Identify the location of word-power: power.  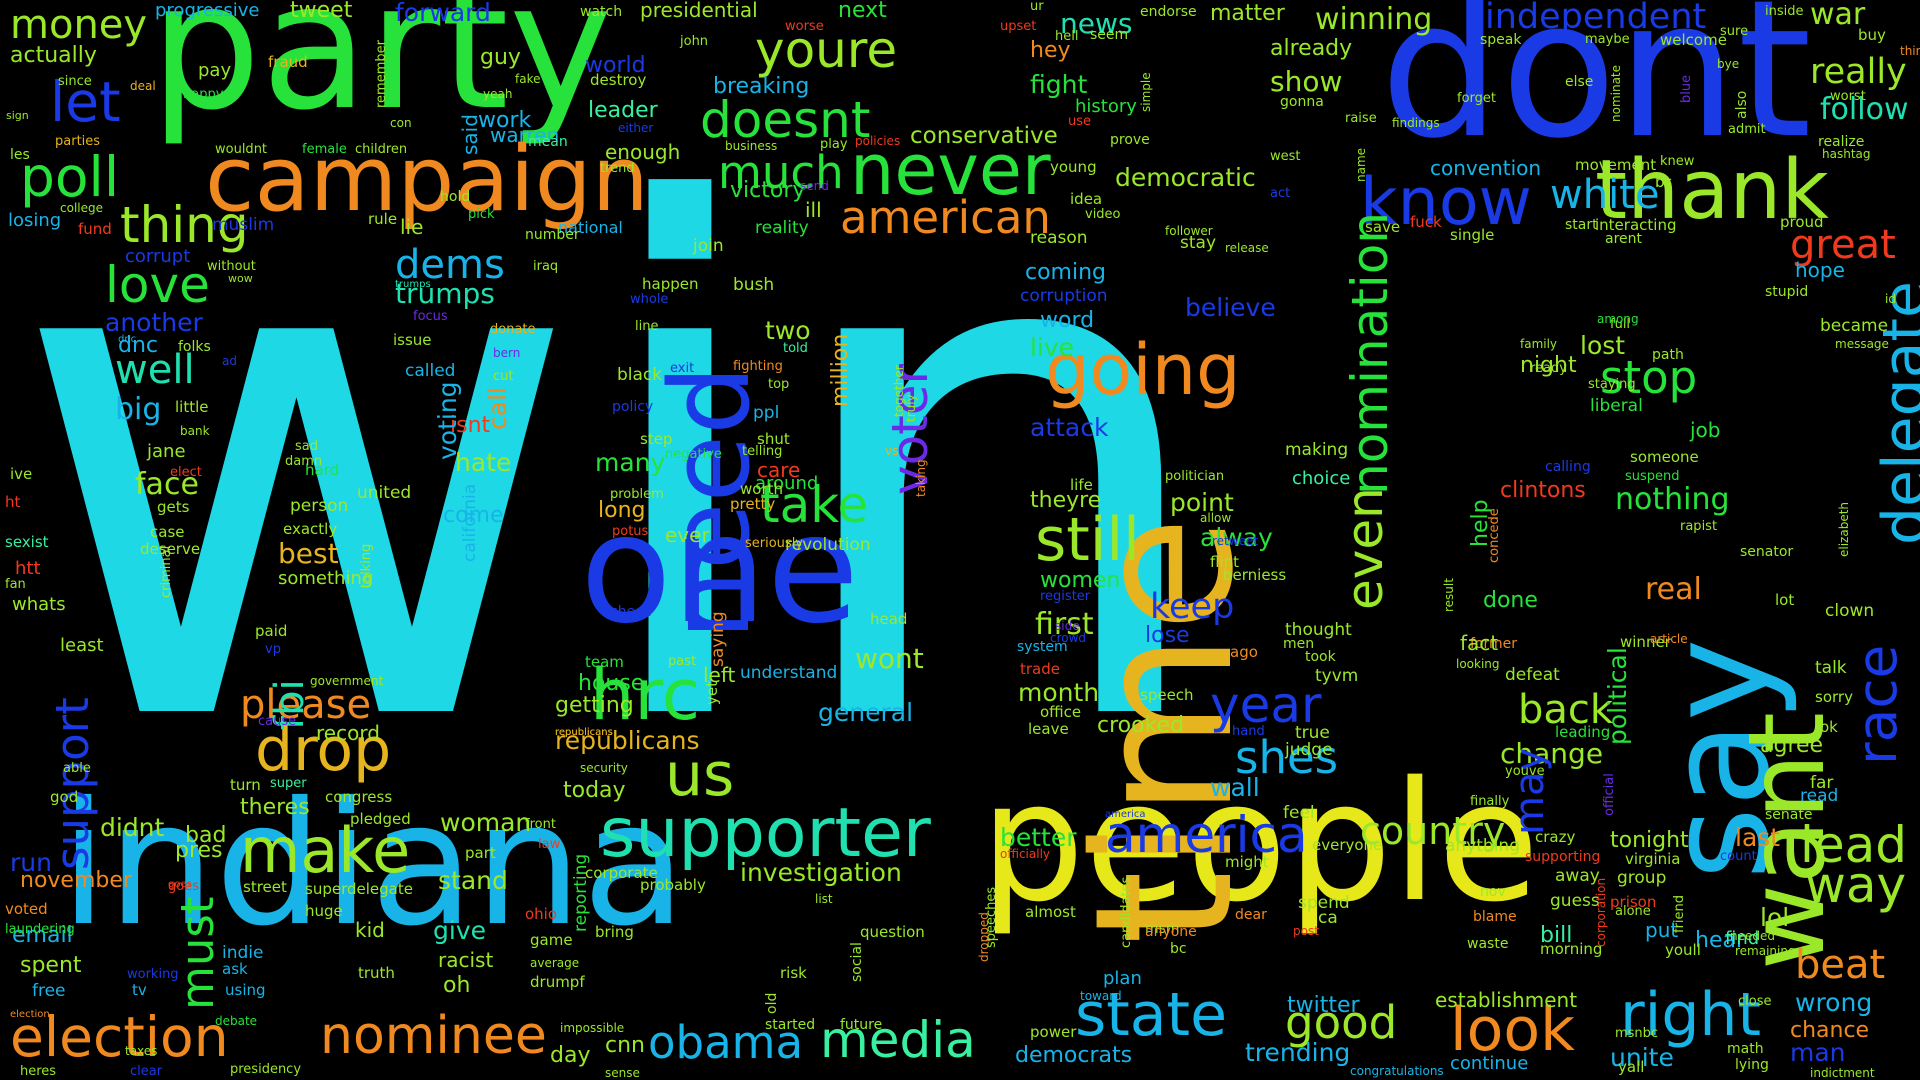
(1053, 1032).